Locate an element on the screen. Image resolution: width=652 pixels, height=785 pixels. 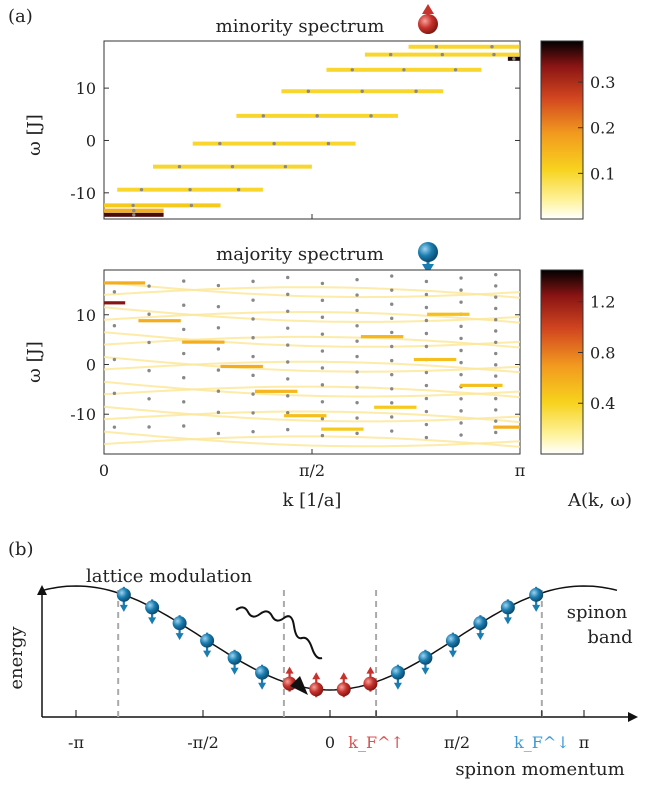
cb2-ticks-label-1: 0.8 is located at coordinates (602, 352).